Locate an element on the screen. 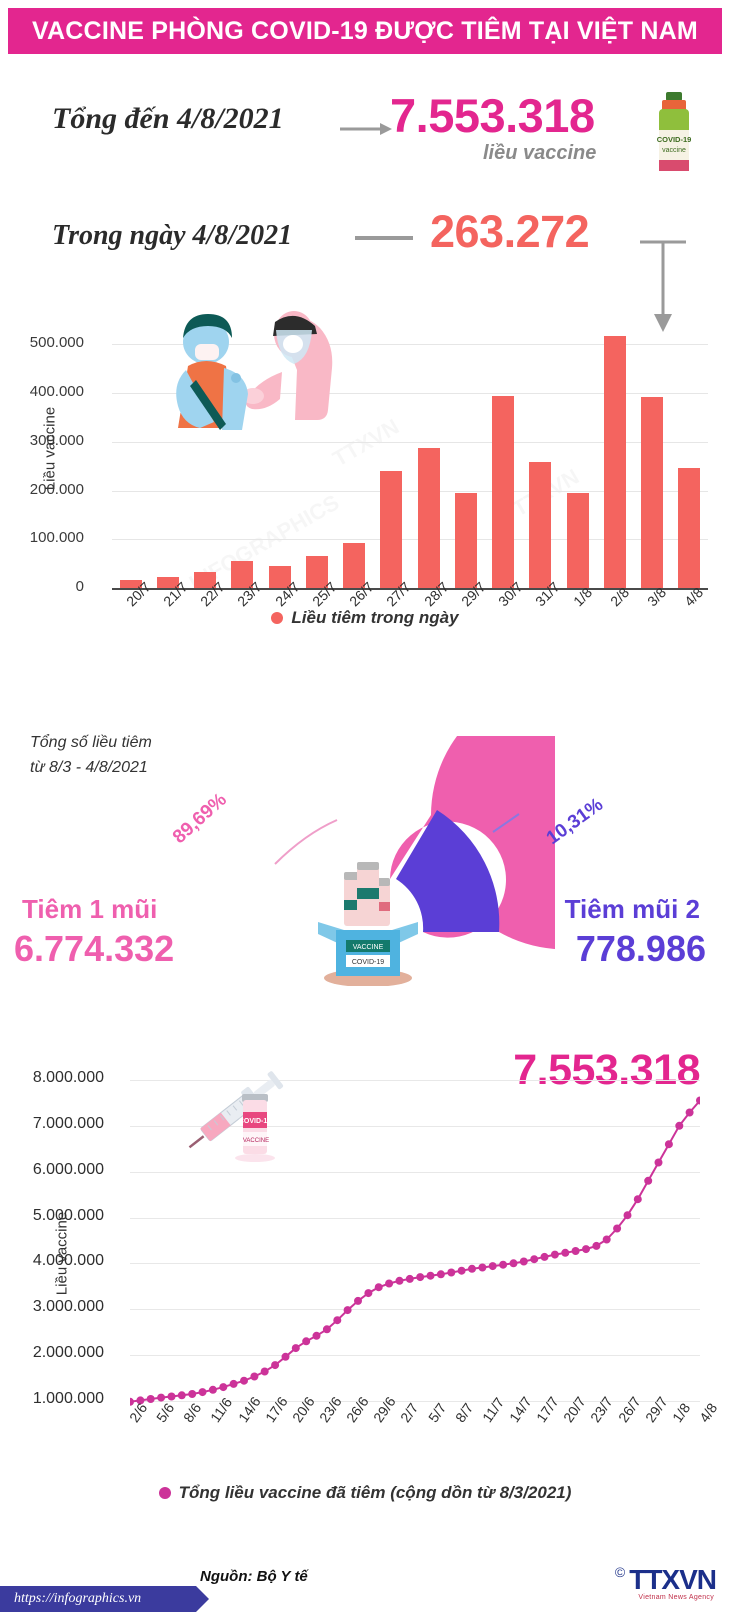 This screenshot has width=730, height=1622. agency-subtitle: Vietnam News Agency is located at coordinates (676, 1597).